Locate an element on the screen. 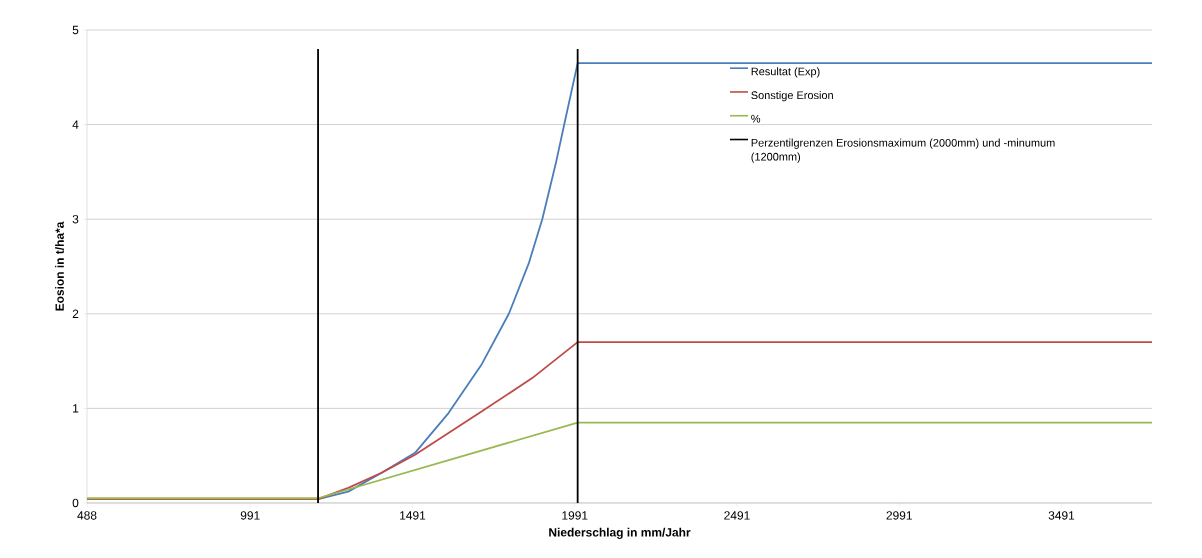 The height and width of the screenshot is (558, 1202). x-tick-label: 1991 is located at coordinates (575, 515).